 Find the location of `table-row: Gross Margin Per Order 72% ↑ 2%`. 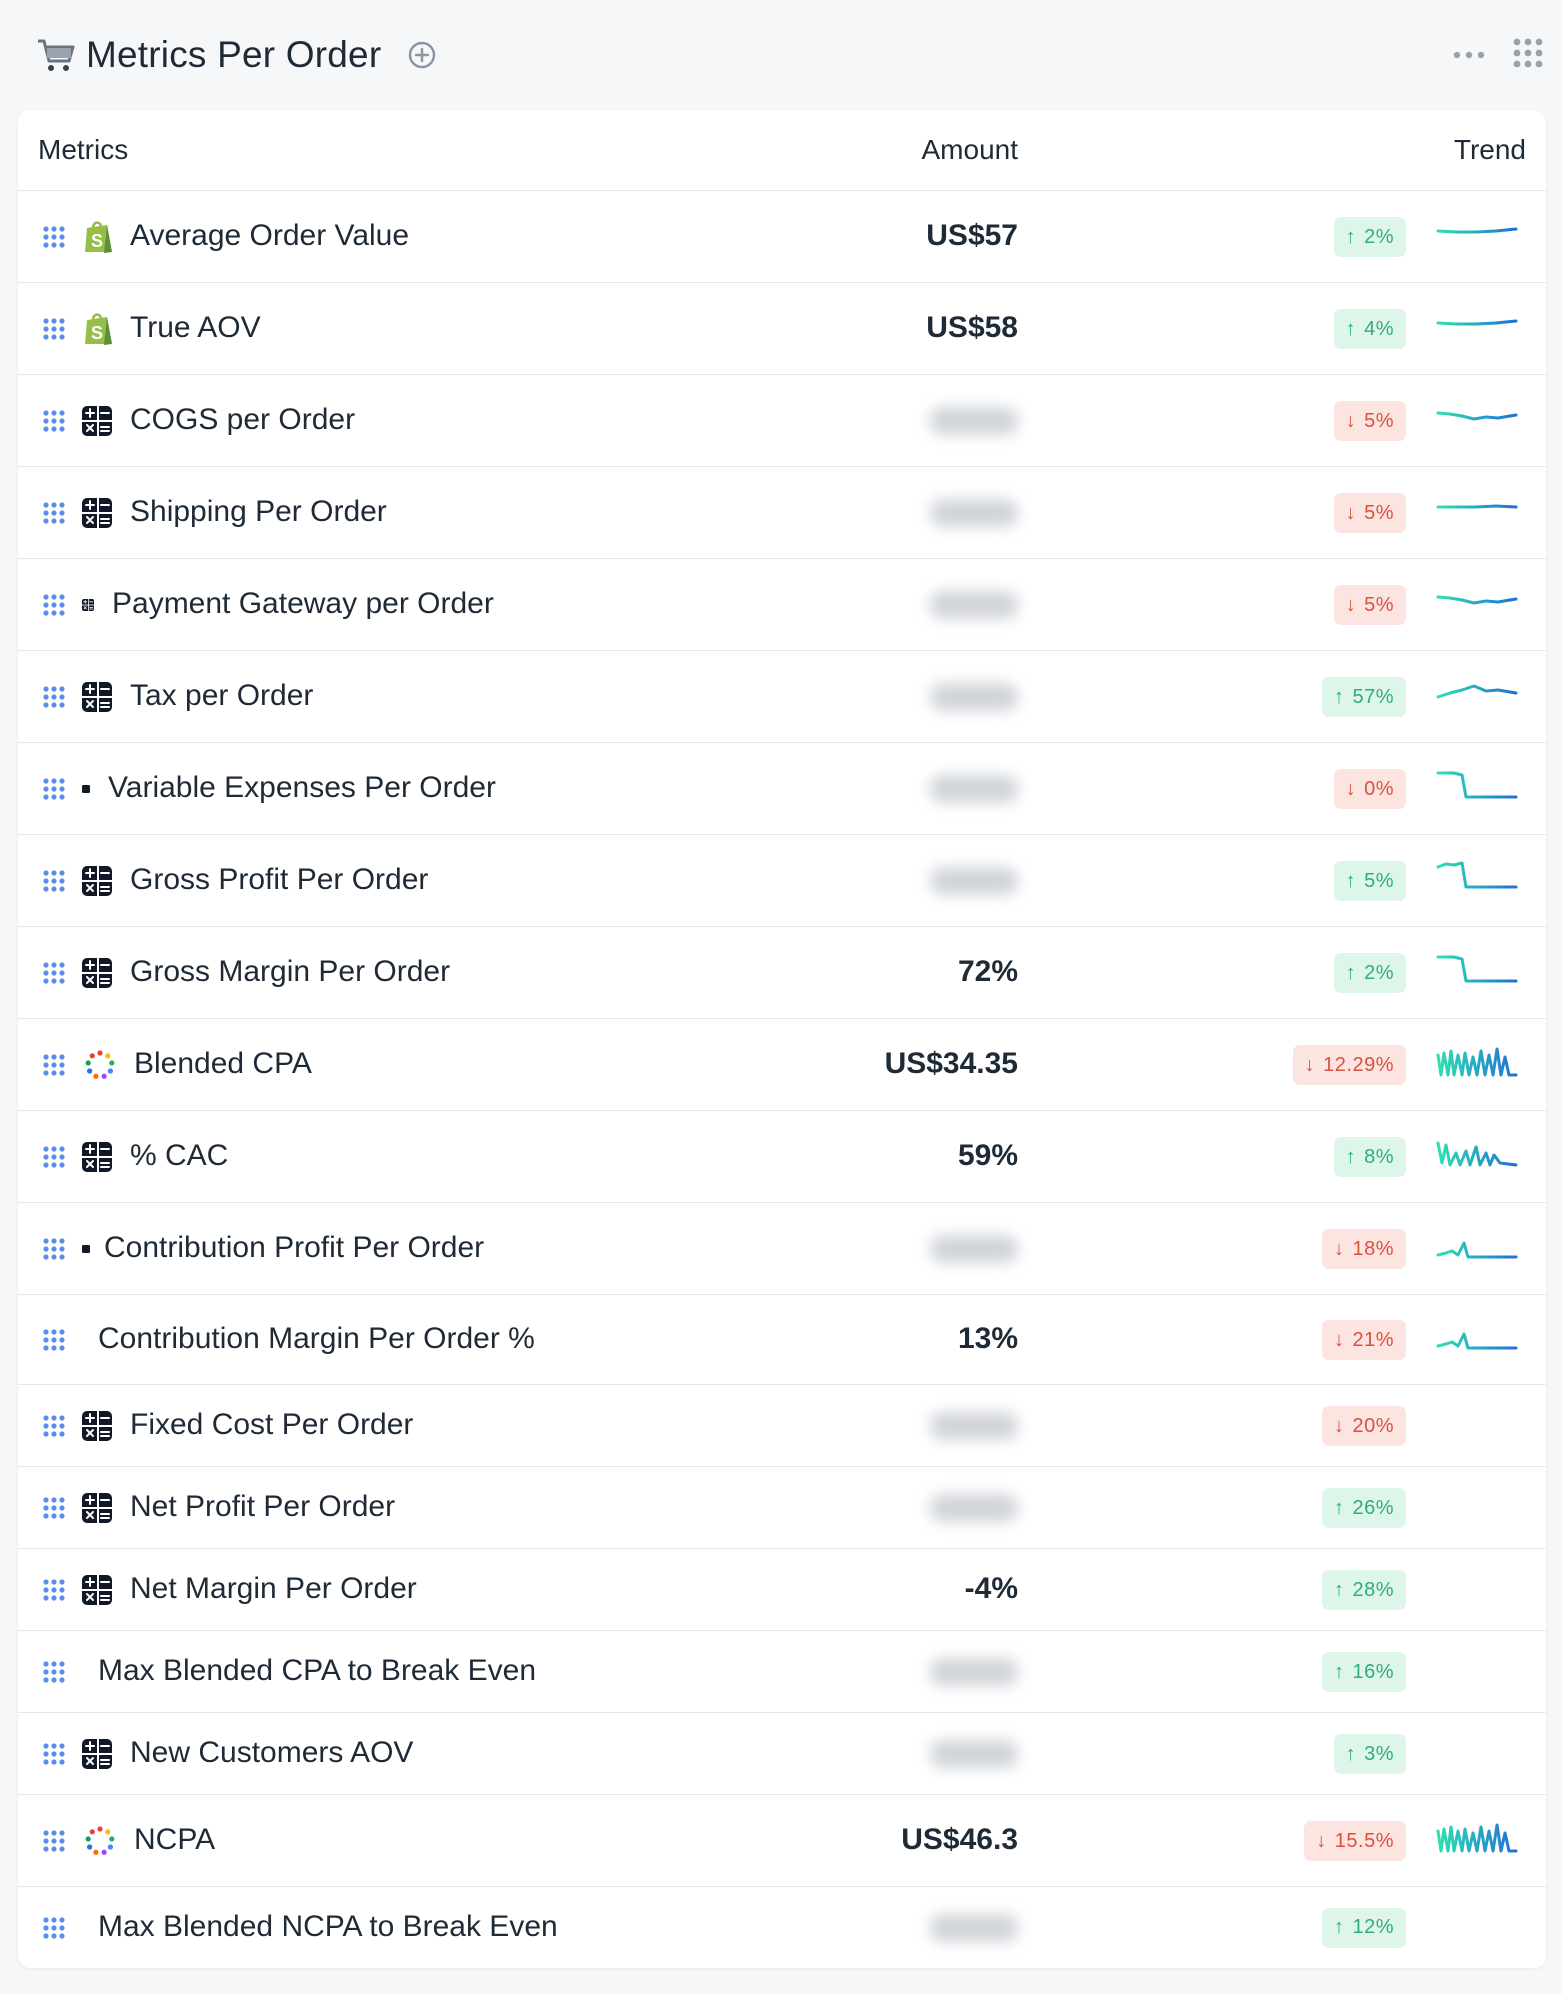

table-row: Gross Margin Per Order 72% ↑ 2% is located at coordinates (782, 973).